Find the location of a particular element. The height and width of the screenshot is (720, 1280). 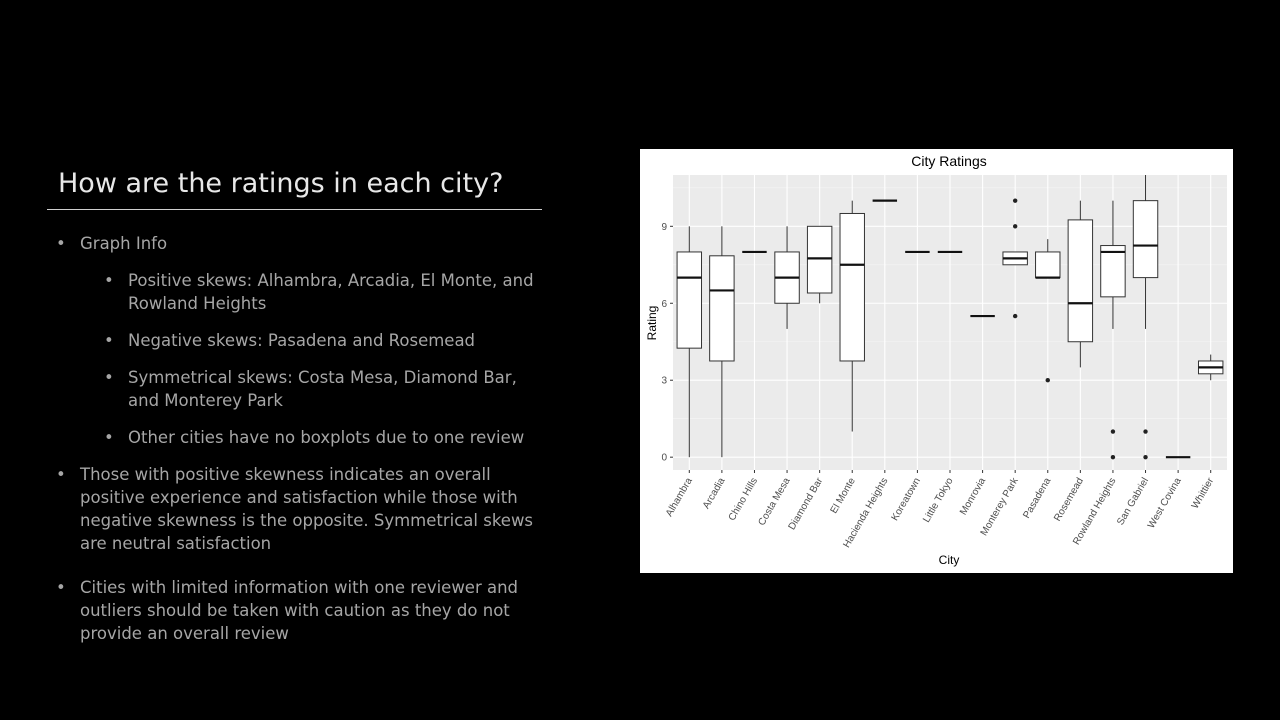

y-axis: 0 3 6 9 is located at coordinates (667, 343).